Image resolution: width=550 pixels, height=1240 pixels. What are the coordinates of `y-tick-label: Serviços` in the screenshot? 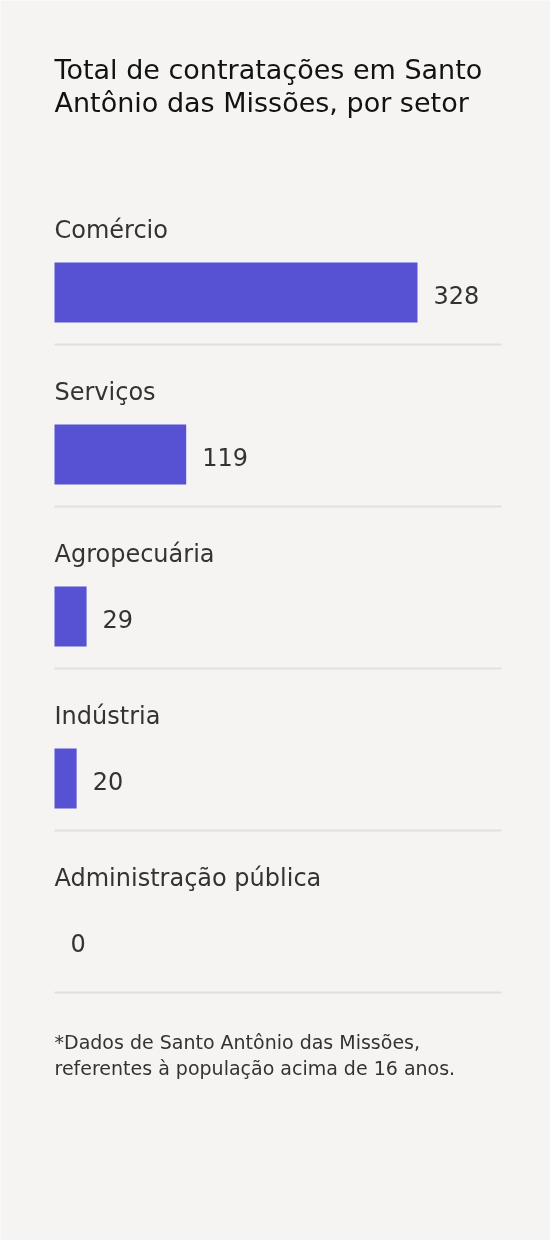 It's located at (105, 391).